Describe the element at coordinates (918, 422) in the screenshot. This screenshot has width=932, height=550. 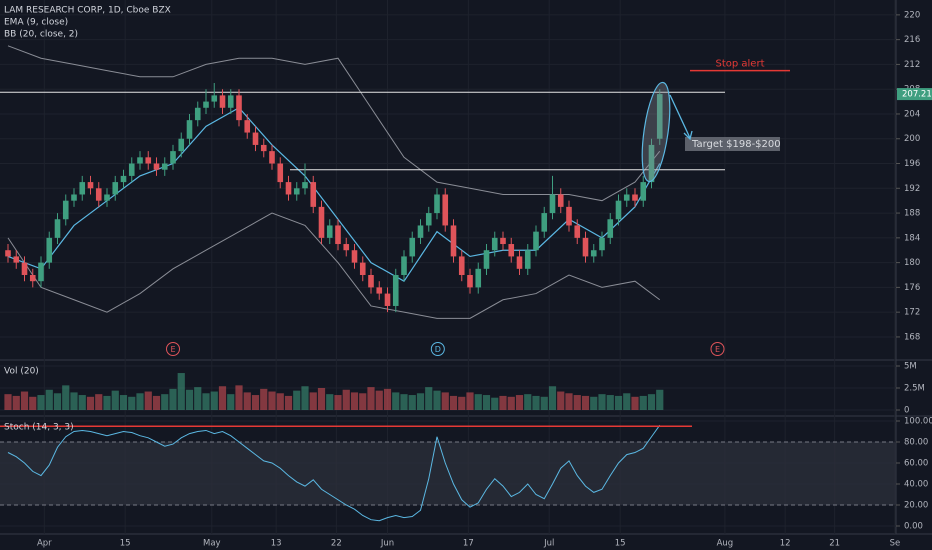
I see `y-tick-label: 100.00` at that location.